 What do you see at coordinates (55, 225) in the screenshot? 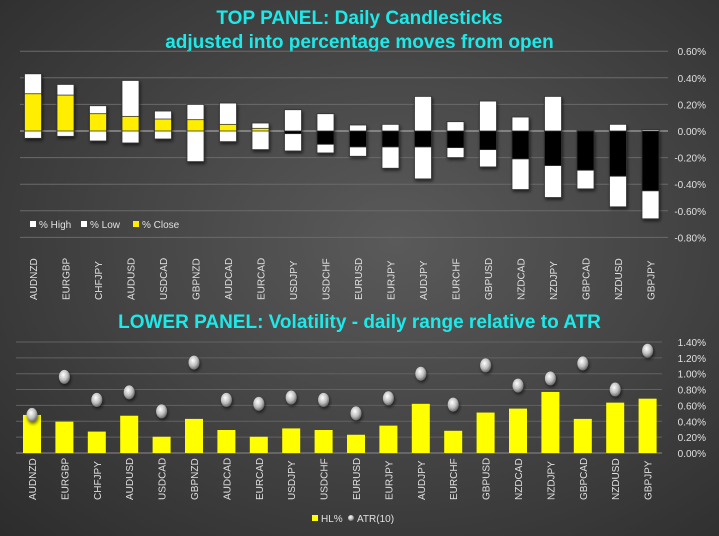
I see `legend-label: % High` at bounding box center [55, 225].